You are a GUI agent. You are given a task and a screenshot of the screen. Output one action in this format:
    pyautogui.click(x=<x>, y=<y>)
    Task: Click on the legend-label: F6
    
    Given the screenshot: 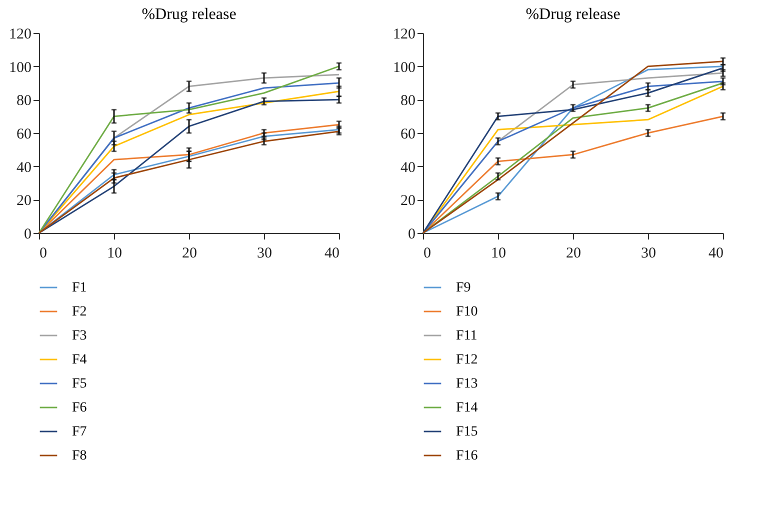 What is the action you would take?
    pyautogui.click(x=79, y=408)
    